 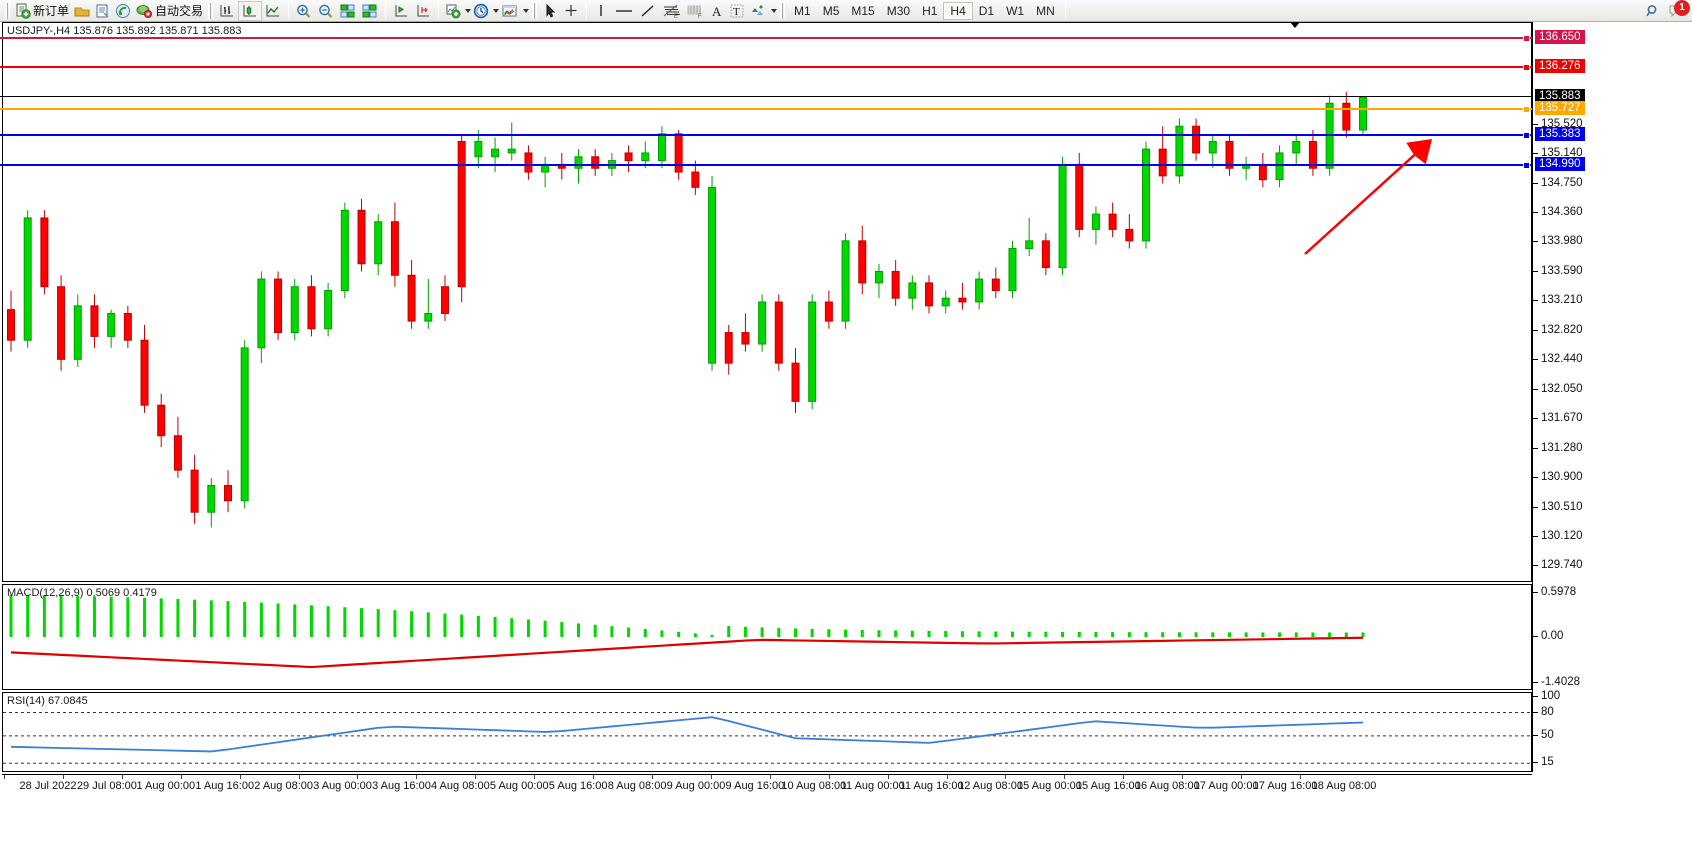 What do you see at coordinates (1677, 10) in the screenshot?
I see `alert-button: 1` at bounding box center [1677, 10].